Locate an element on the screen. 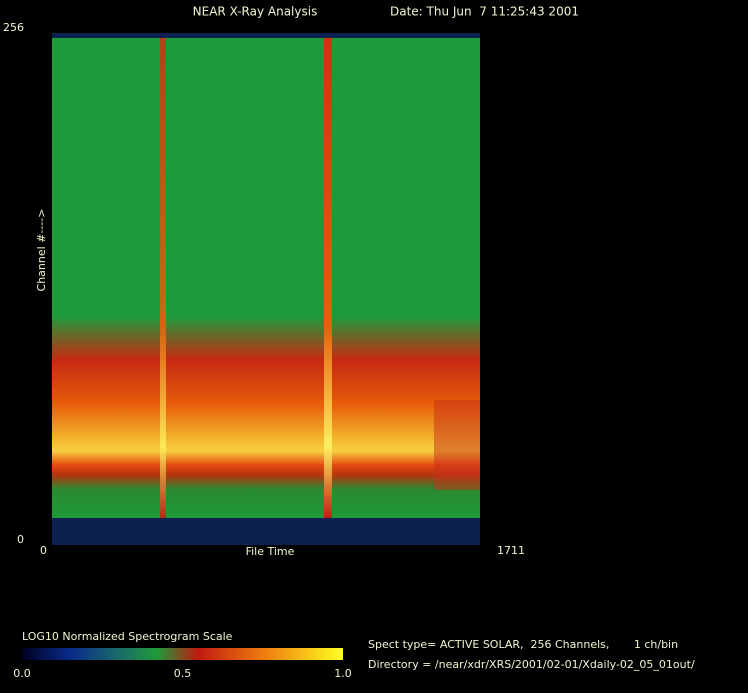 This screenshot has width=748, height=693. x-axis-label: File Time is located at coordinates (270, 551).